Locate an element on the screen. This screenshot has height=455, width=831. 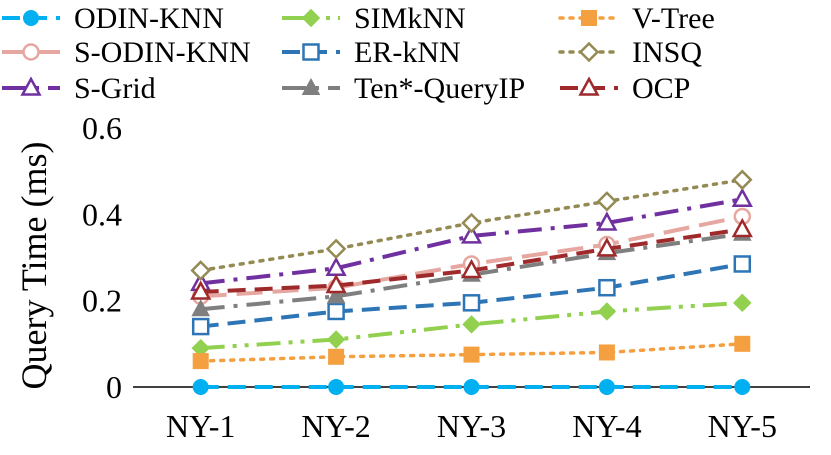
x-tick-label: NY-2 is located at coordinates (335, 426).